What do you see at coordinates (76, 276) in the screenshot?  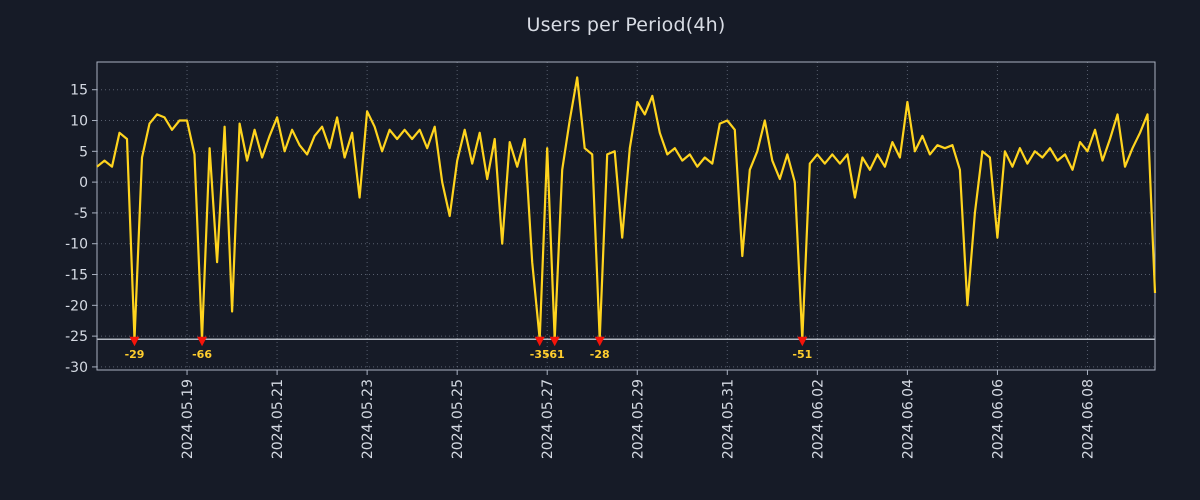 I see `y-tick-label: -15` at bounding box center [76, 276].